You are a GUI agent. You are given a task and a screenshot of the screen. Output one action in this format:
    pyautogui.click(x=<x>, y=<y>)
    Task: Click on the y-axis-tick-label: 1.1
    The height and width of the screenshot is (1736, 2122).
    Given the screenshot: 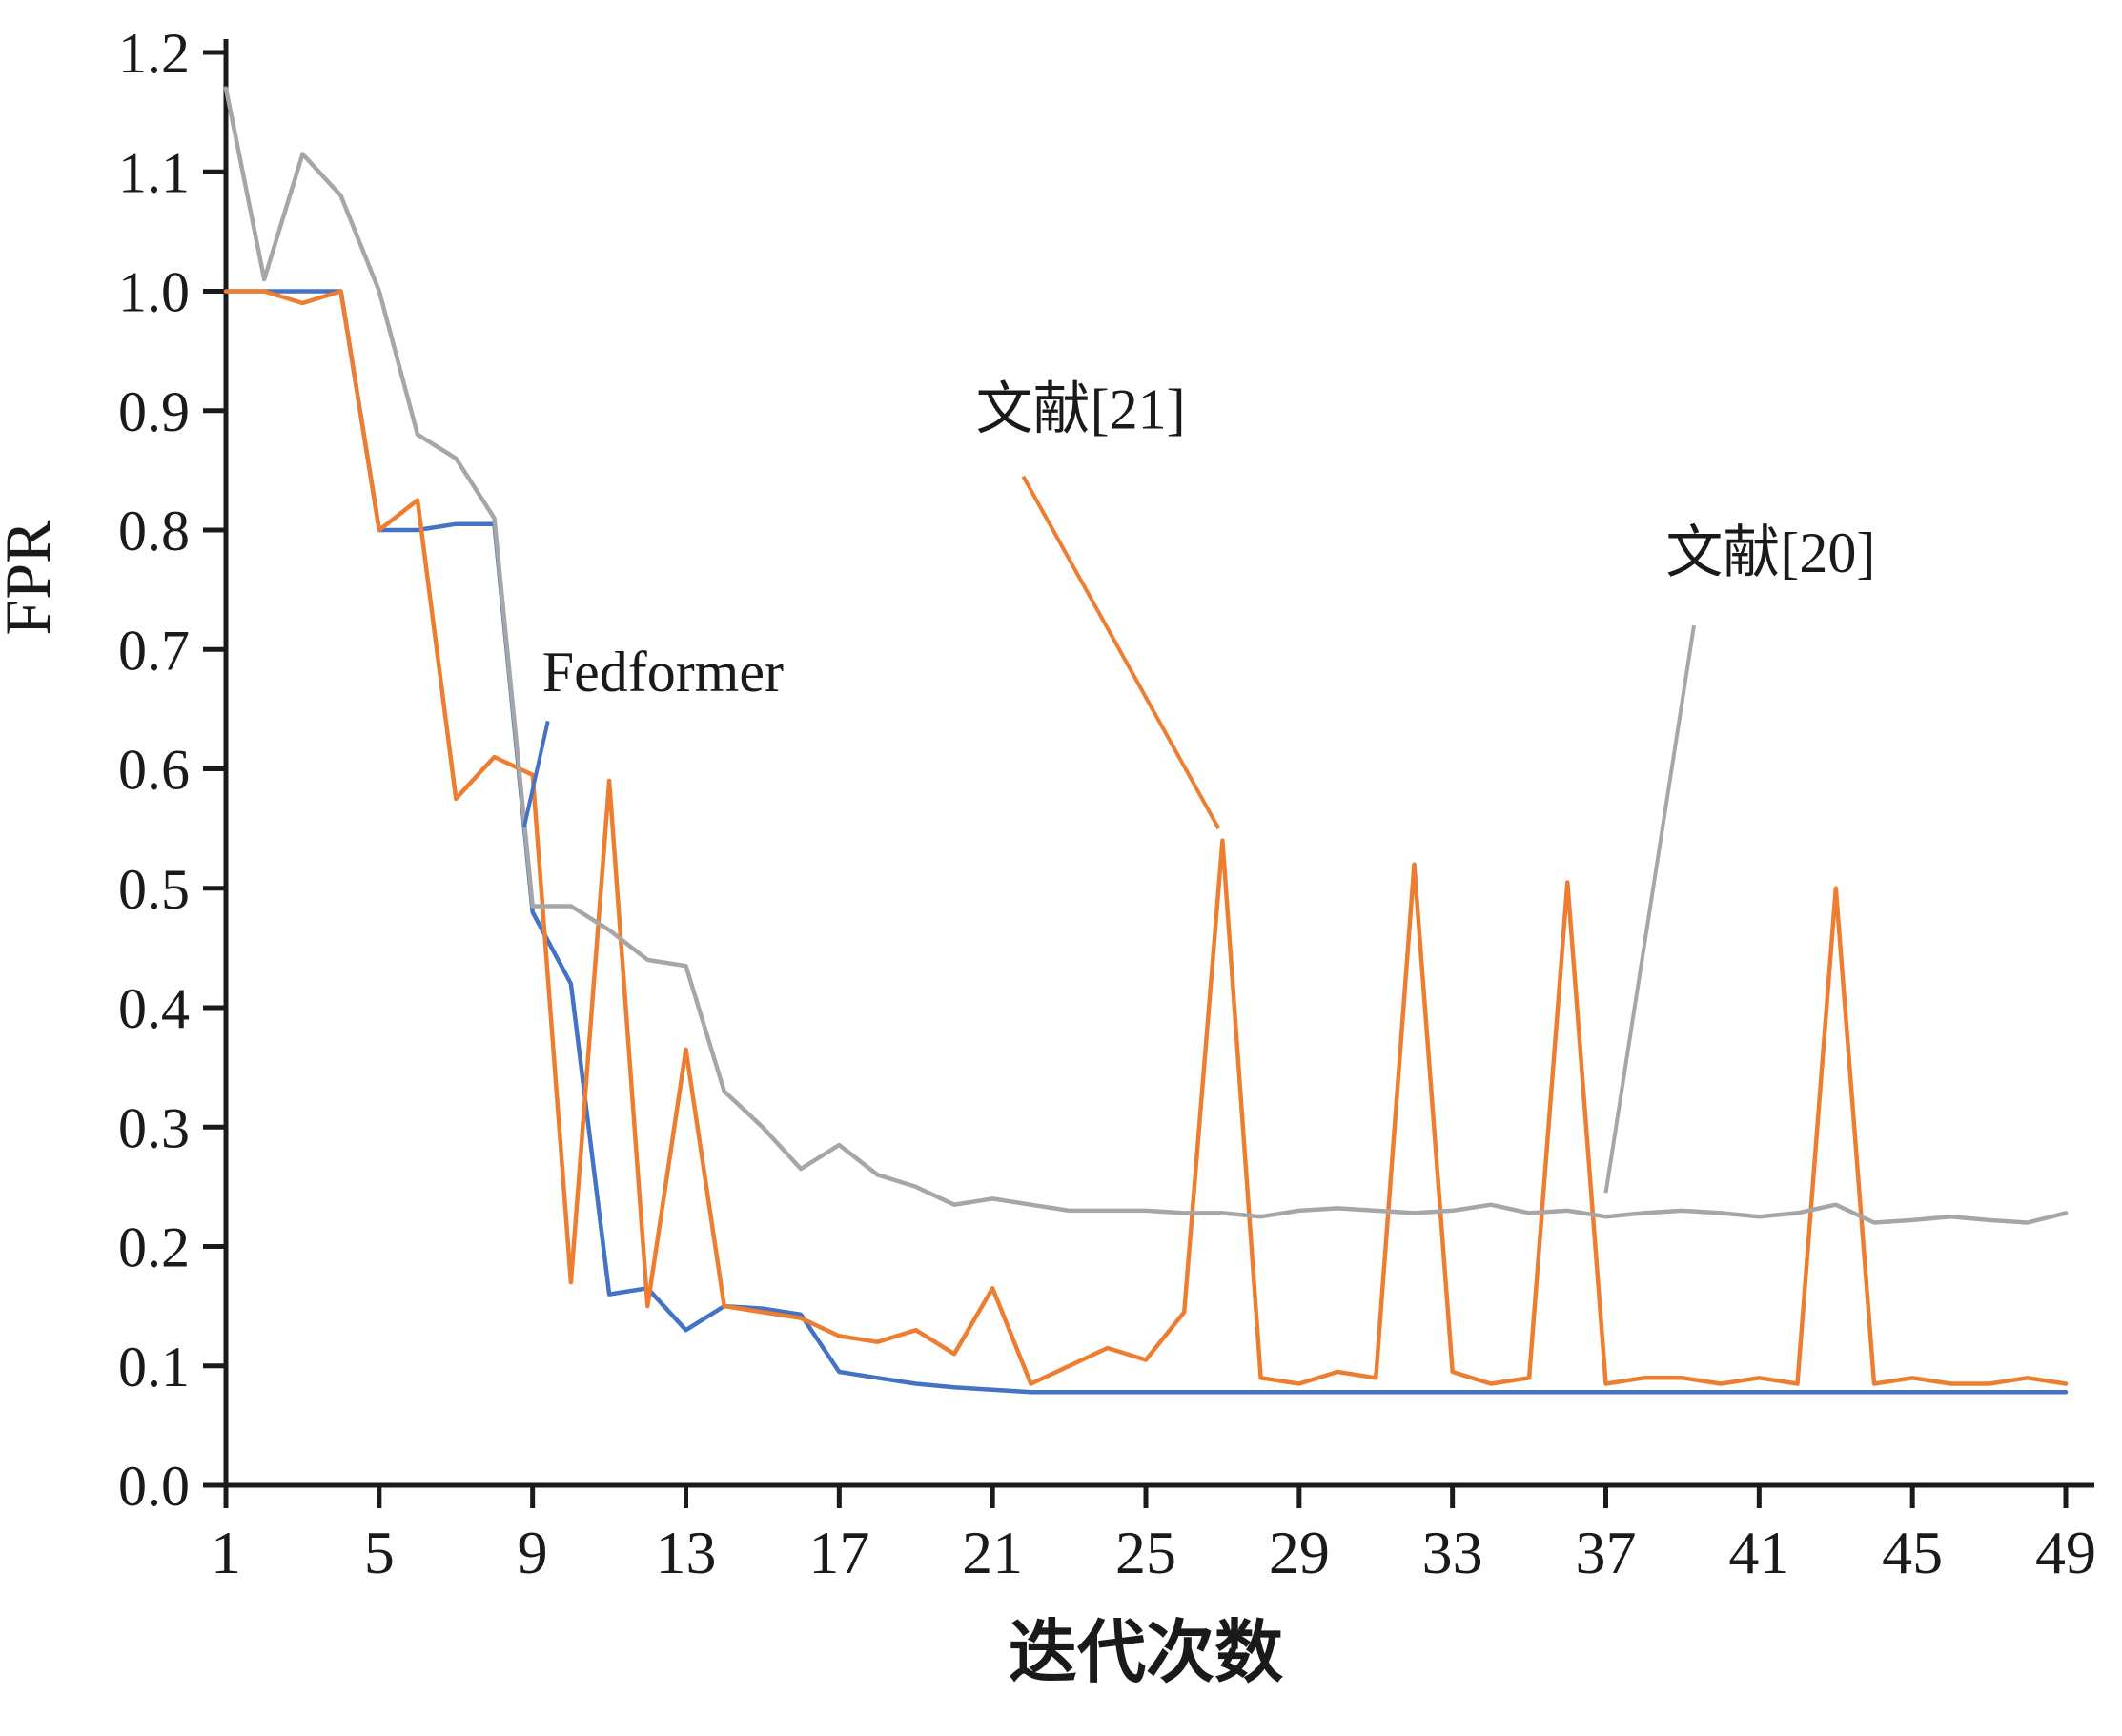 What is the action you would take?
    pyautogui.click(x=154, y=172)
    